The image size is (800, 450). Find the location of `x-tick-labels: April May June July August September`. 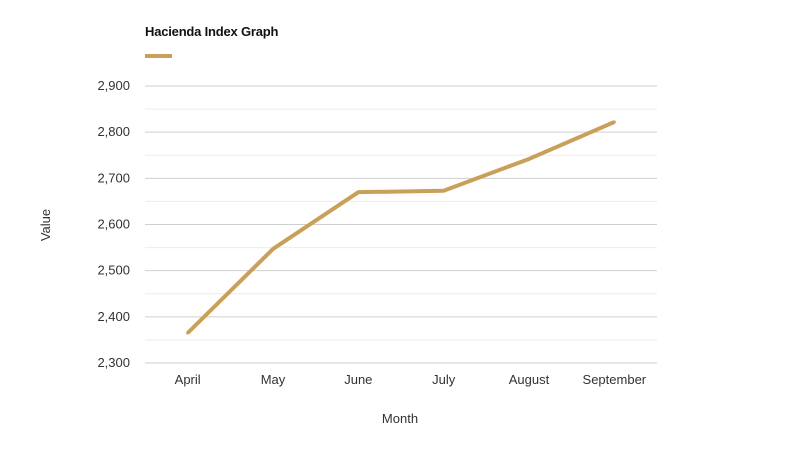

x-tick-labels: April May June July August September is located at coordinates (411, 379).